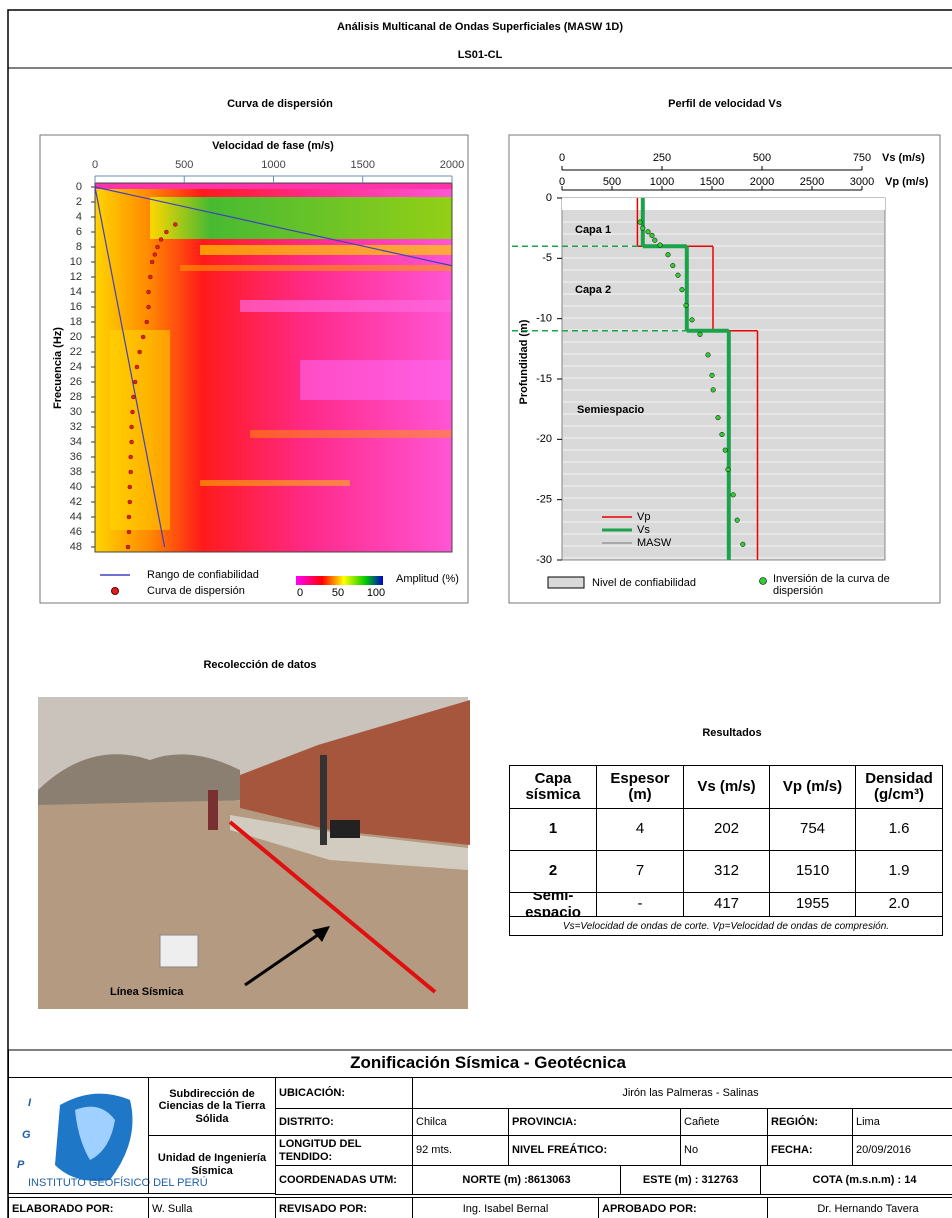 The image size is (952, 1218). I want to click on logo, so click(94, 1137).